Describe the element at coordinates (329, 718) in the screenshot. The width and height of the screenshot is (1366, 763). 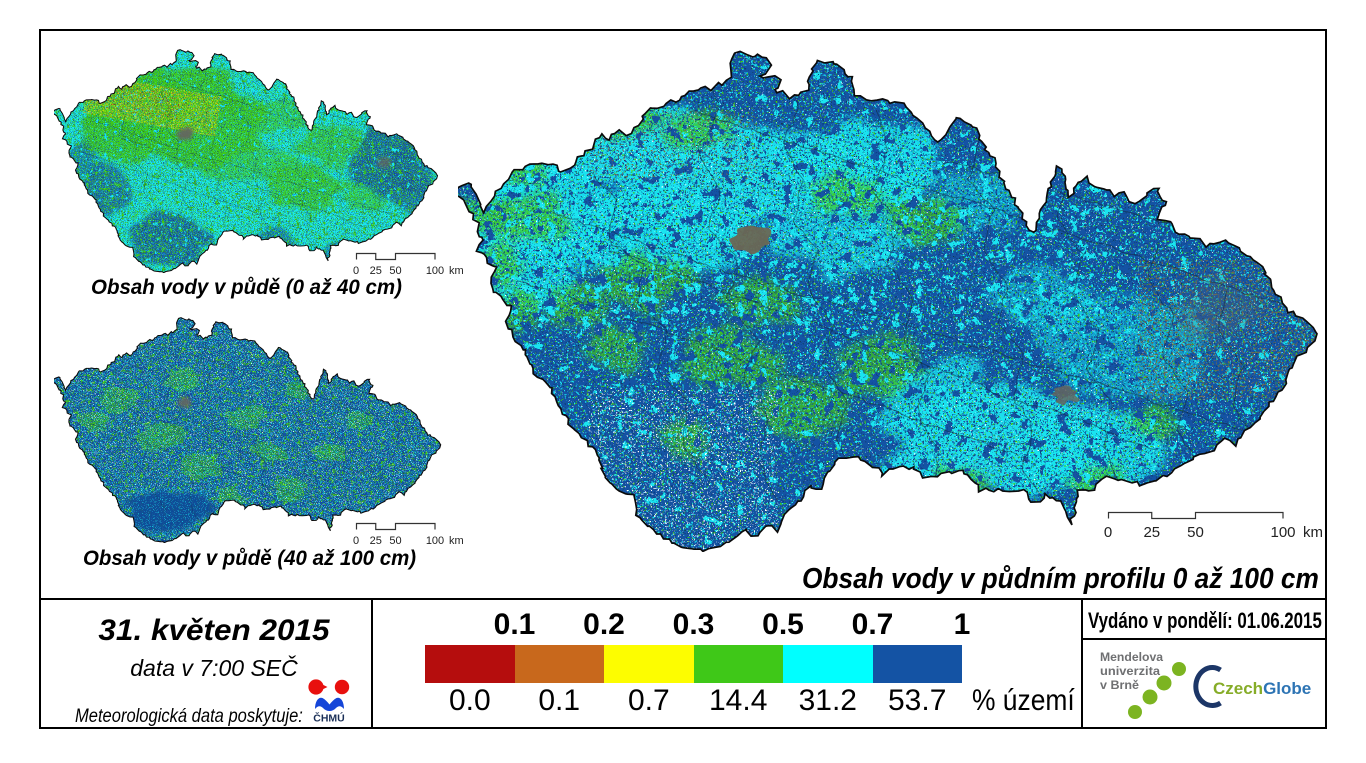
I see `svg-text: ČHMÚ` at that location.